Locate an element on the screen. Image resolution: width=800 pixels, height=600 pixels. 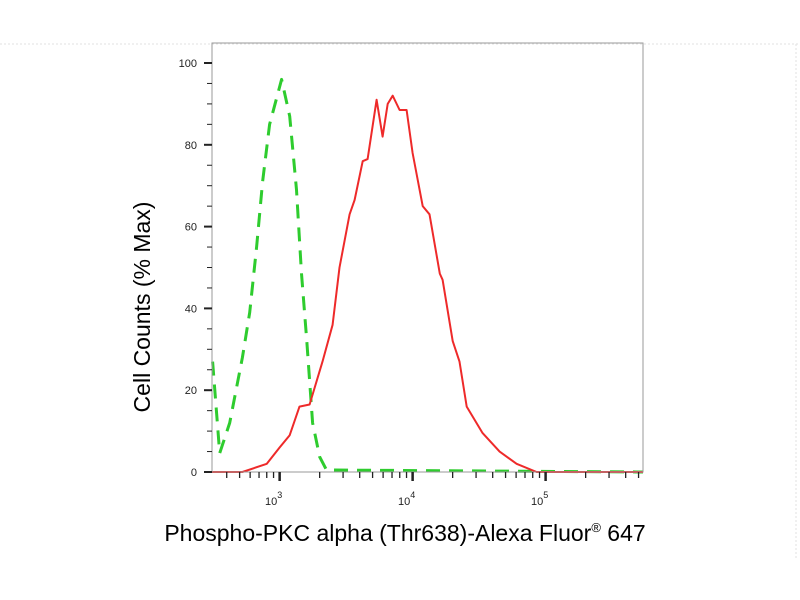
x-axis-title-suffix: 647 is located at coordinates (623, 533).